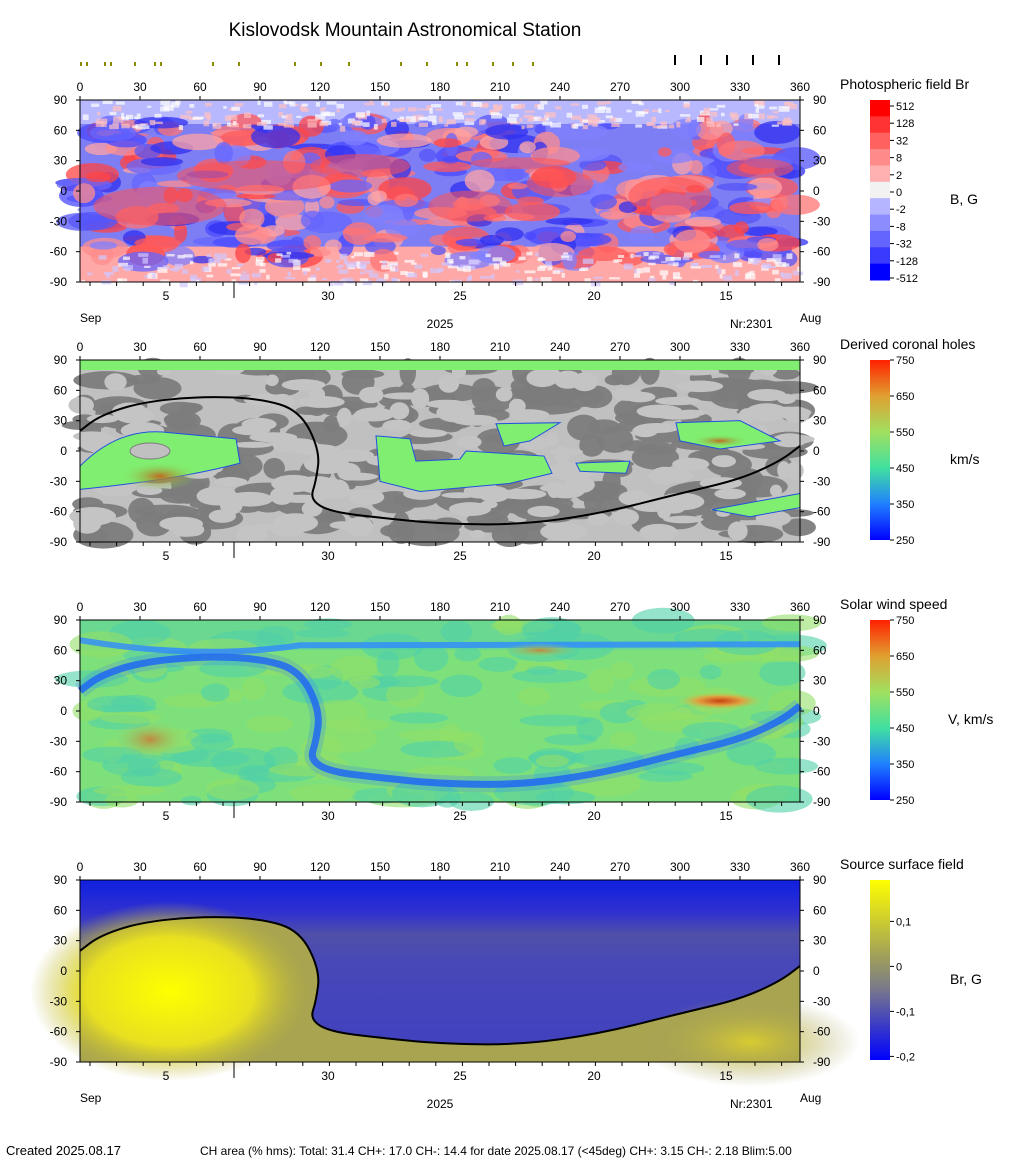 The width and height of the screenshot is (1020, 1172). What do you see at coordinates (528, 434) in the screenshot?
I see `coronal-hole` at bounding box center [528, 434].